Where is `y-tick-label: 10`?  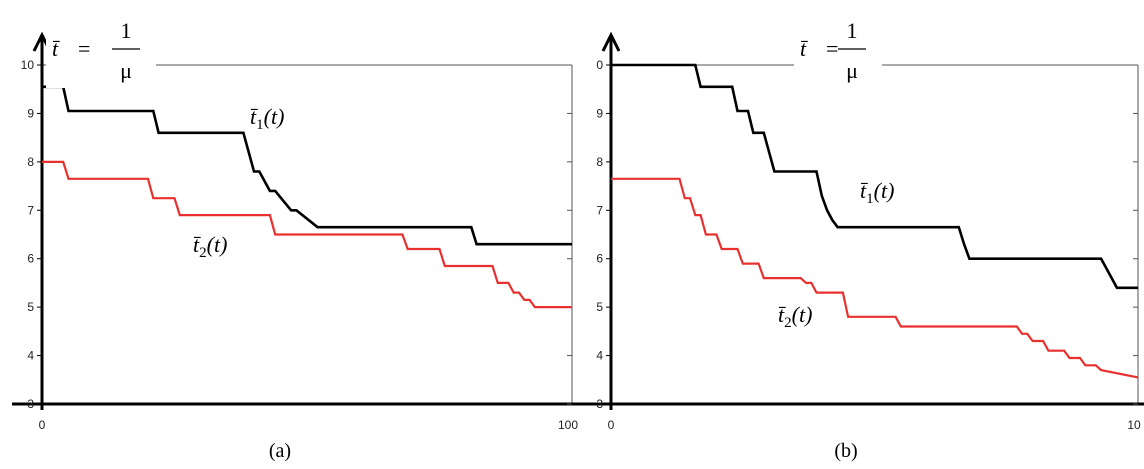 y-tick-label: 10 is located at coordinates (28, 65).